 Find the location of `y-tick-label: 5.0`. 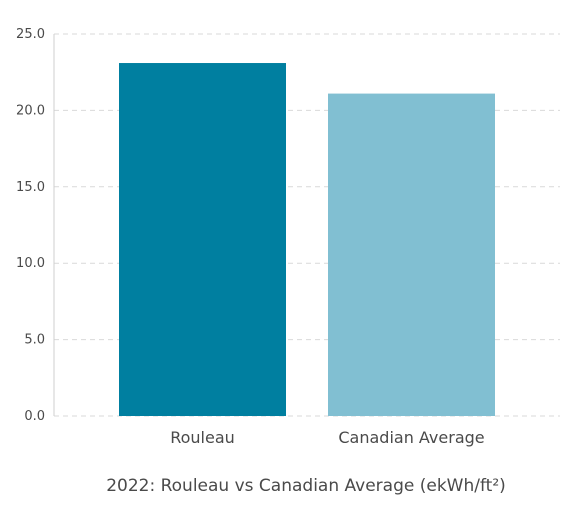

y-tick-label: 5.0 is located at coordinates (34, 340).